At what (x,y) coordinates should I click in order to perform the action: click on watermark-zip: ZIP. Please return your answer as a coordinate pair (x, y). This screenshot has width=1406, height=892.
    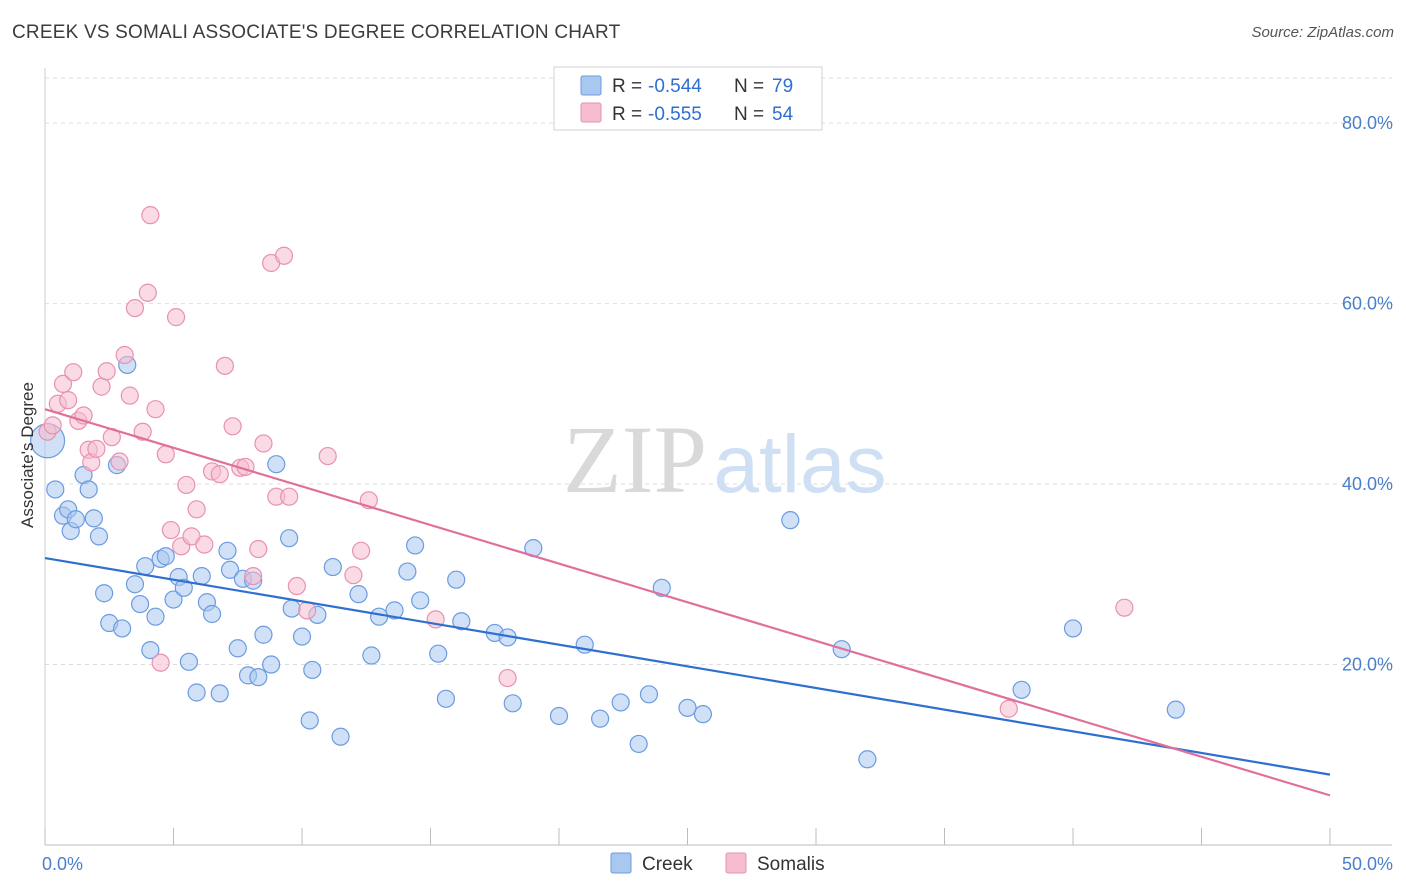
    Looking at the image, I should click on (635, 459).